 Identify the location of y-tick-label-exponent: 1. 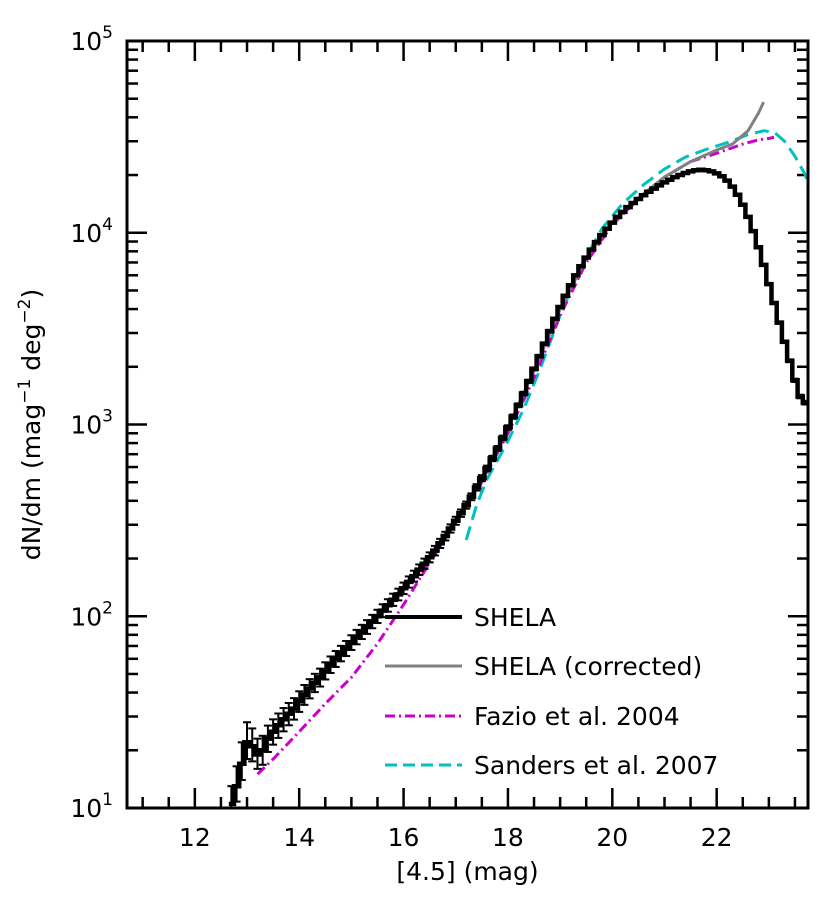
(107, 800).